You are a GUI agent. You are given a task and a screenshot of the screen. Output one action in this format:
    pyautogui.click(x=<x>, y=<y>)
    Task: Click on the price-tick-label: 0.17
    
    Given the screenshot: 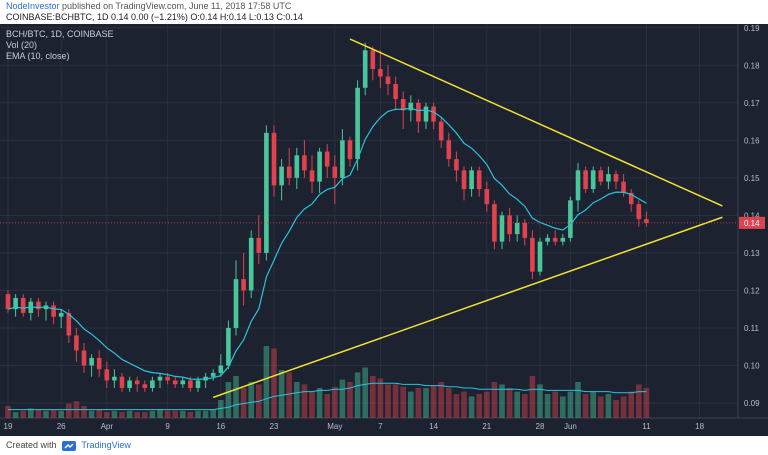 What is the action you would take?
    pyautogui.click(x=752, y=103)
    